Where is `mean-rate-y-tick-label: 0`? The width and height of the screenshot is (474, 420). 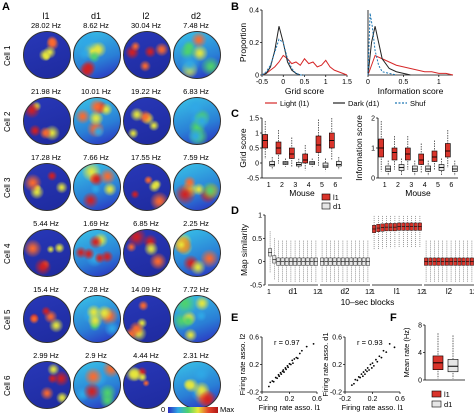
mean-rate-y-tick-label: 0 is located at coordinates (420, 381).